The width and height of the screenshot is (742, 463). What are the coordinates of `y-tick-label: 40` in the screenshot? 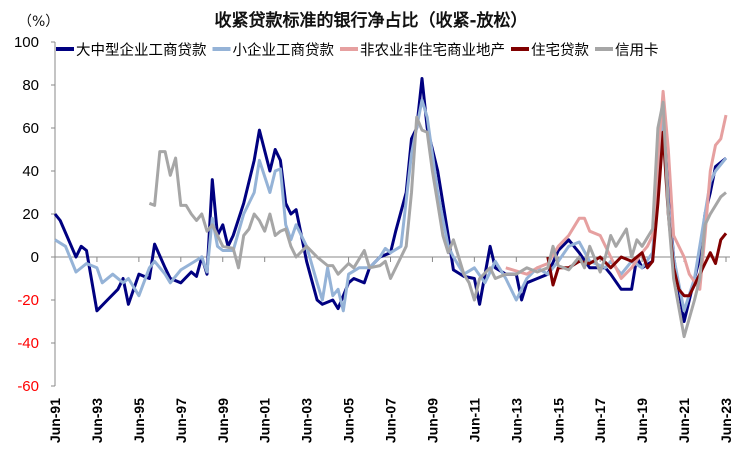 It's located at (30, 171).